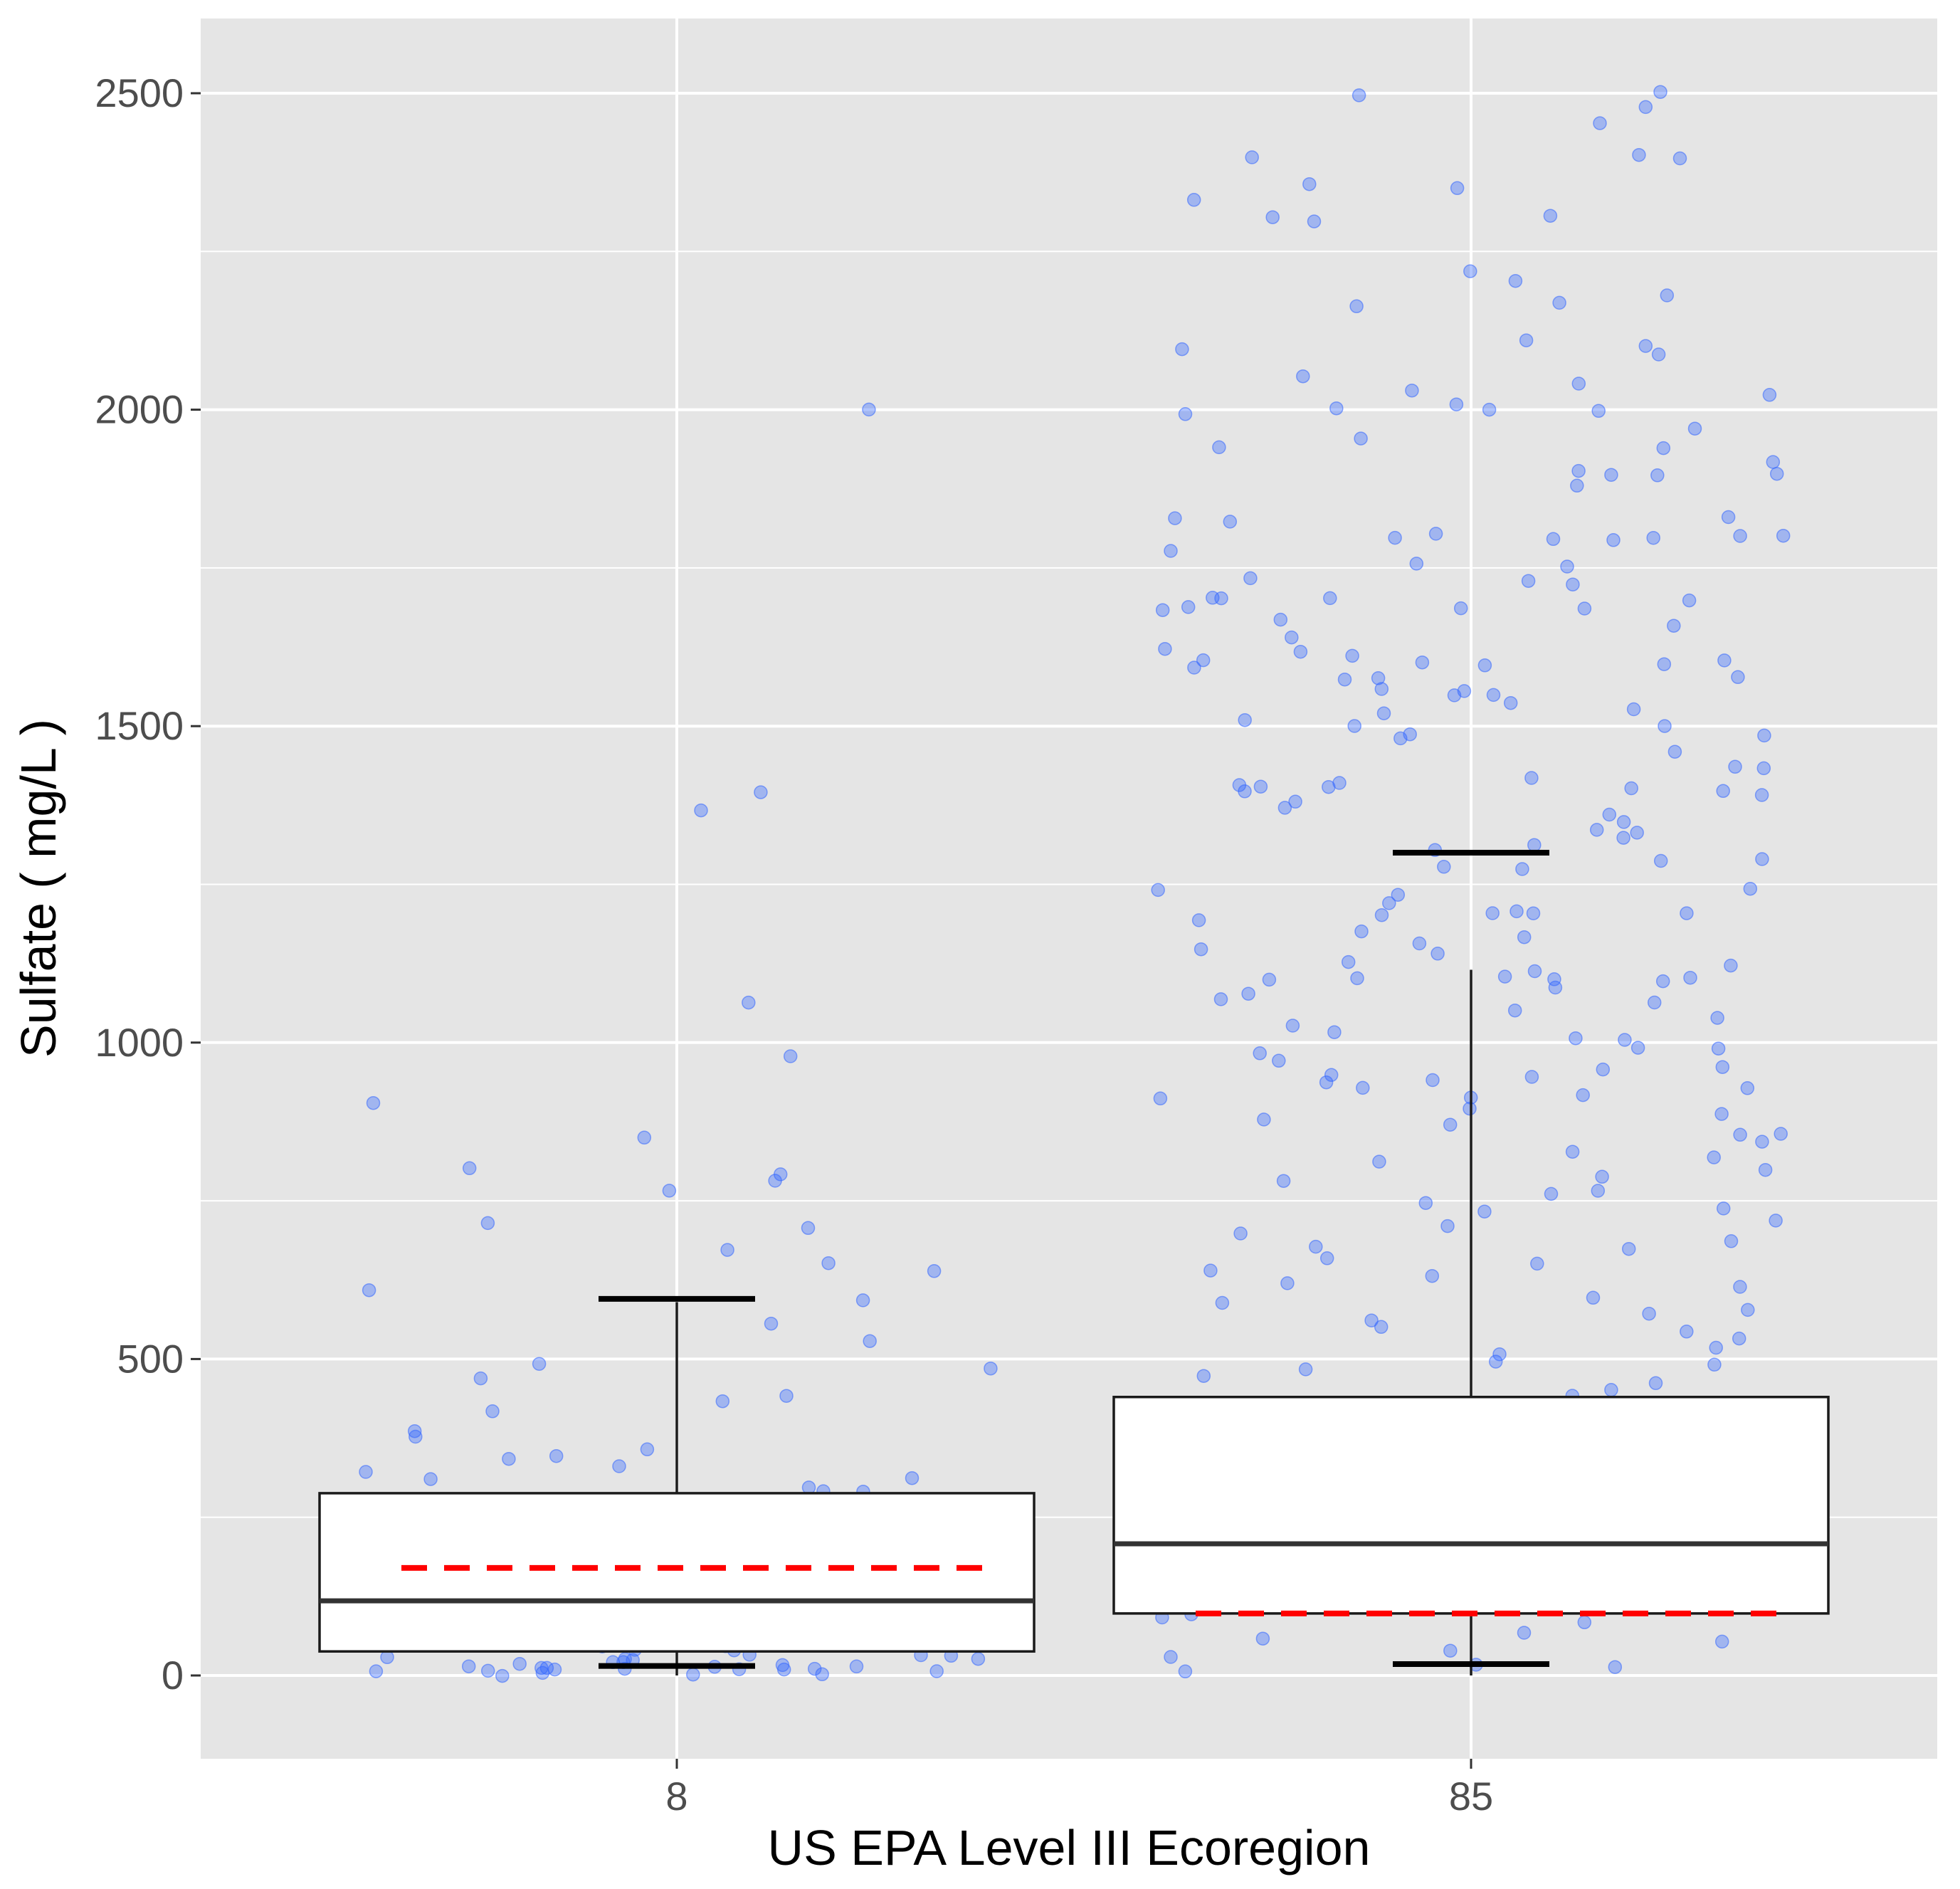 The width and height of the screenshot is (1960, 1889). I want to click on x-tick-label: 85, so click(1471, 1796).